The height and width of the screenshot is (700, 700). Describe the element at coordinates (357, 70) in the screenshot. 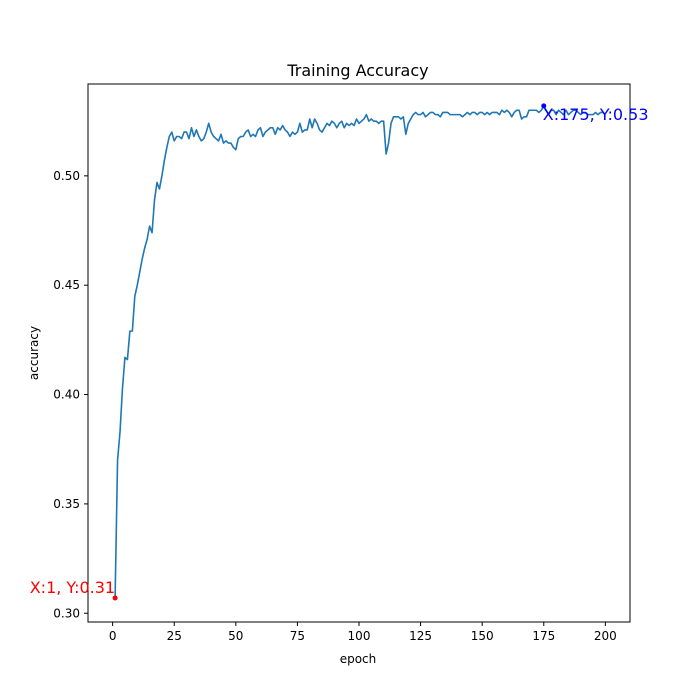

I see `chart-title: Training Accuracy` at that location.